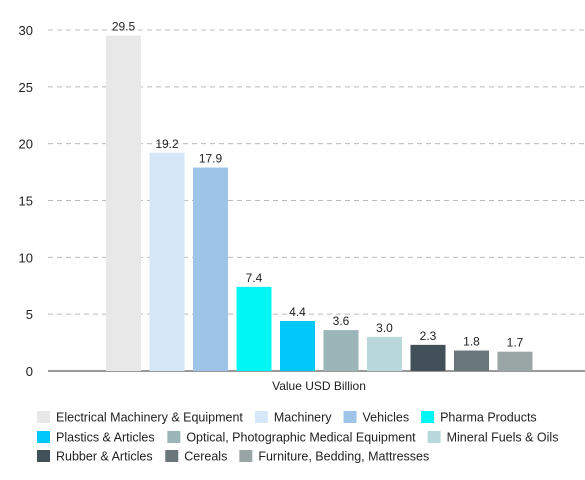 The height and width of the screenshot is (480, 585). I want to click on legend-label: Vehicles, so click(386, 418).